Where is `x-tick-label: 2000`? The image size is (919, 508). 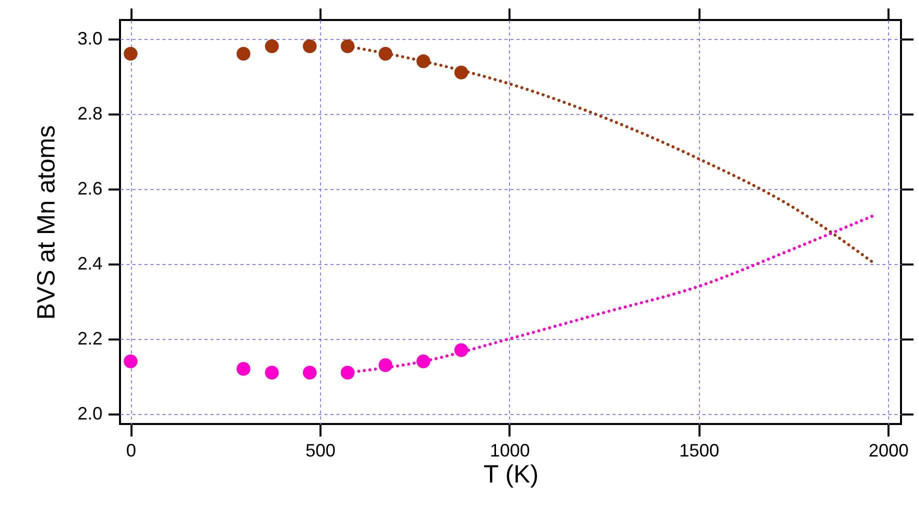
x-tick-label: 2000 is located at coordinates (888, 450).